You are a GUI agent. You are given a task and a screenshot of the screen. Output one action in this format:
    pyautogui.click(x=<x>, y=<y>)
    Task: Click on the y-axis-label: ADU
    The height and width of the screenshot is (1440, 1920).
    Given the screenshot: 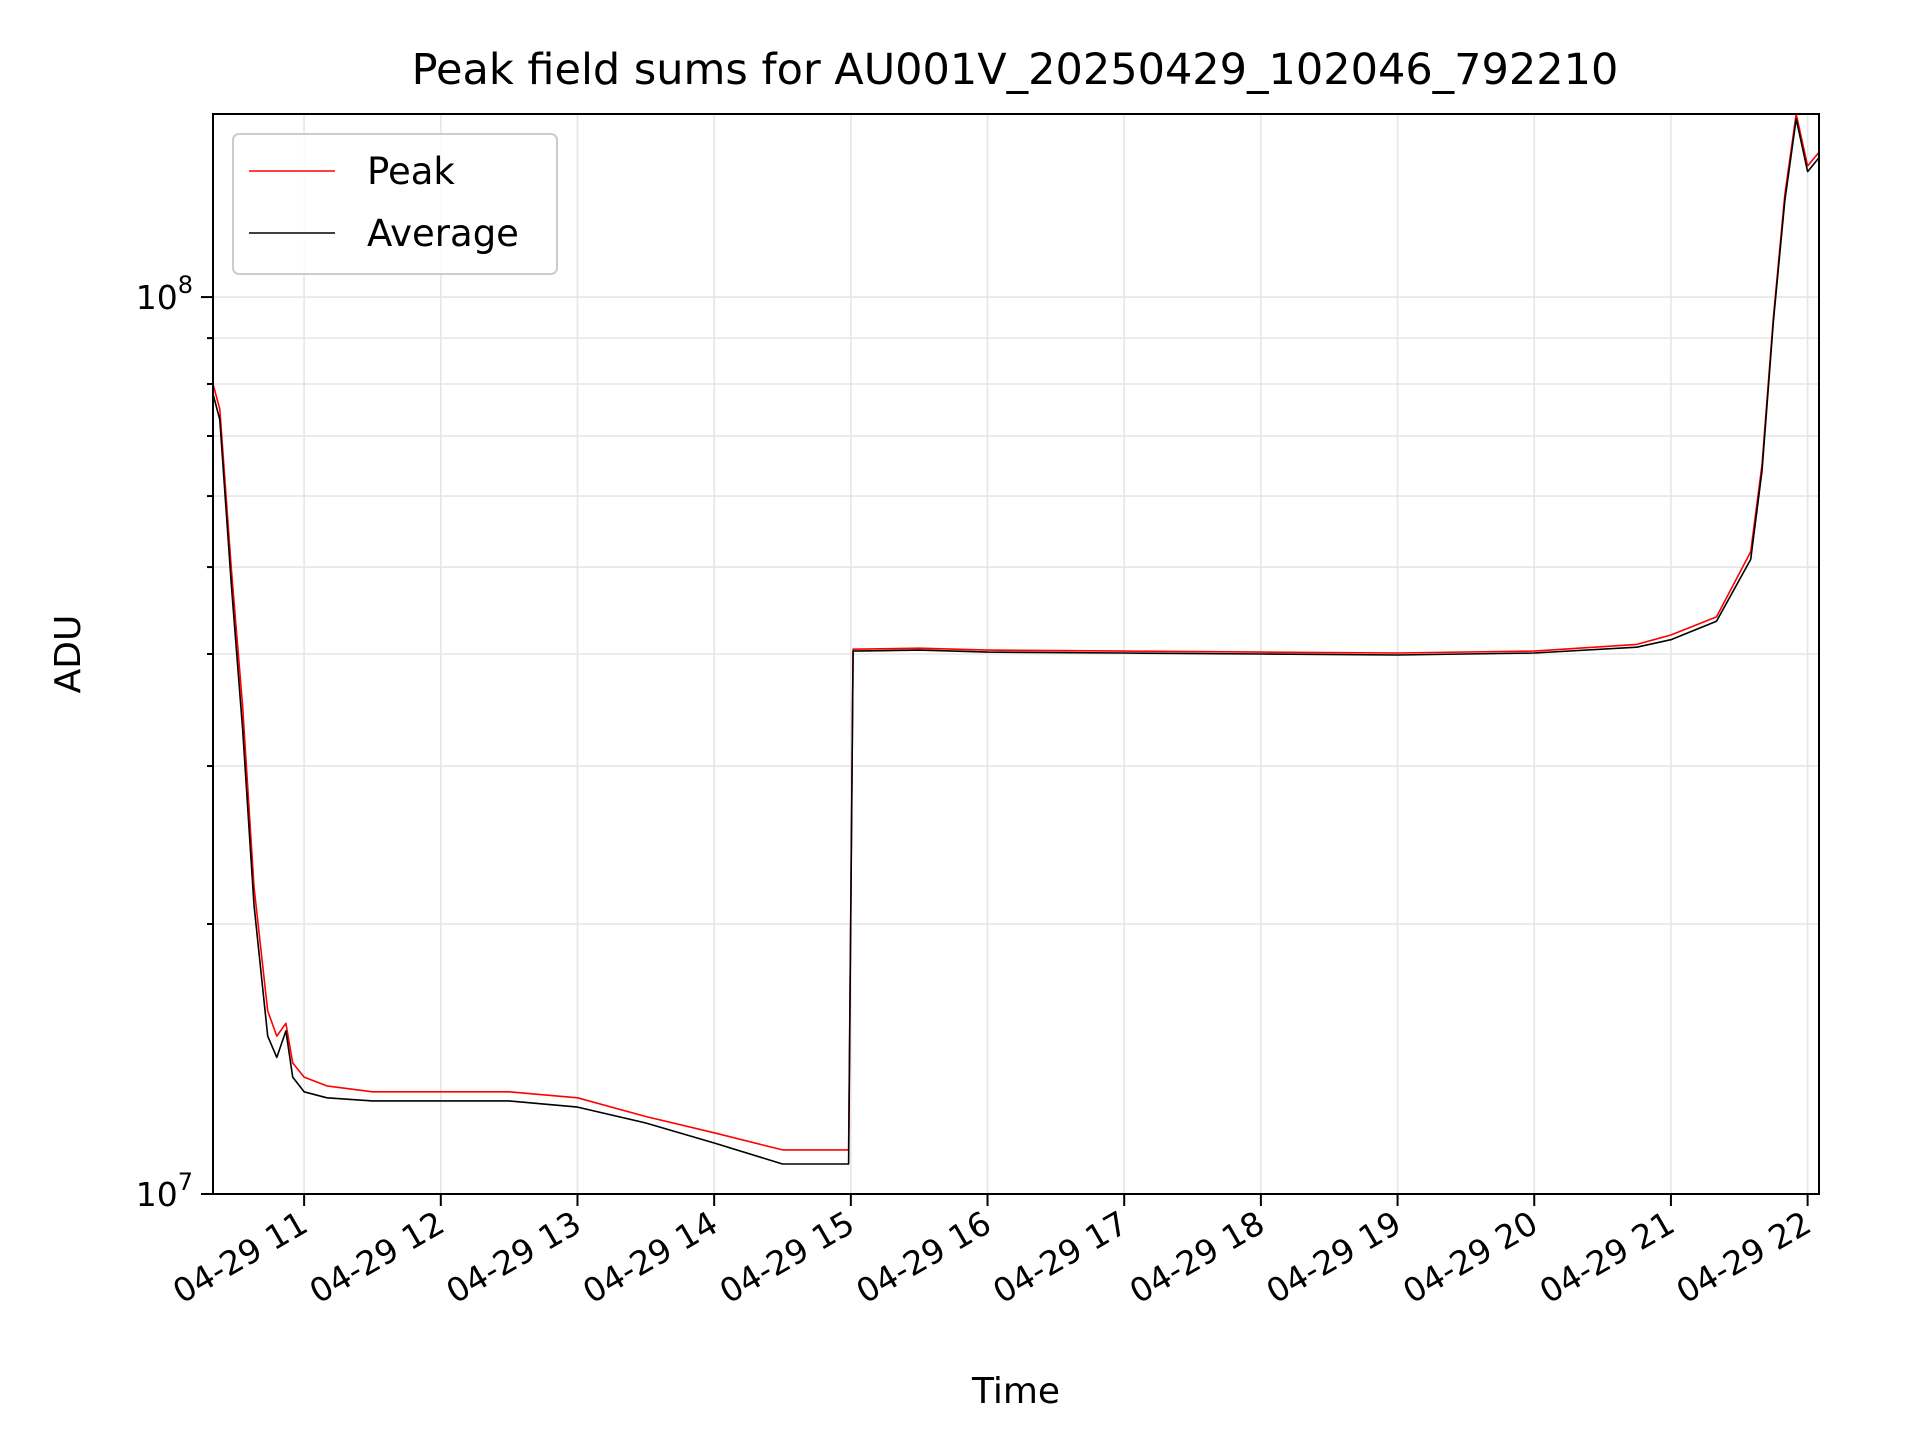 What is the action you would take?
    pyautogui.click(x=68, y=654)
    